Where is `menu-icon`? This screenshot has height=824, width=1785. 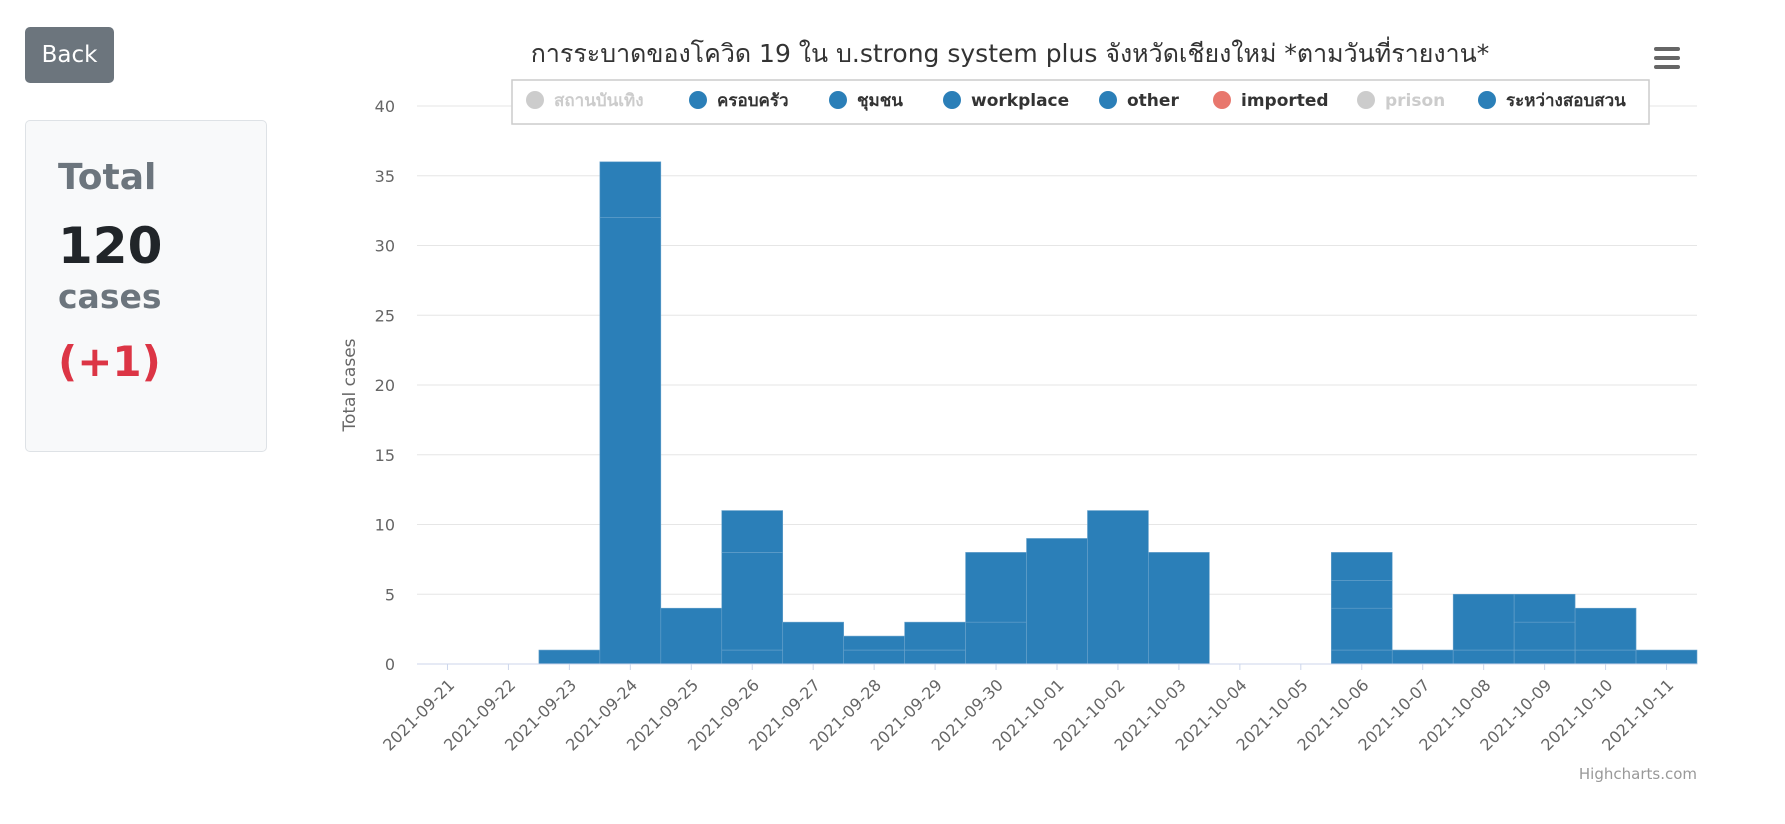
menu-icon is located at coordinates (1667, 49).